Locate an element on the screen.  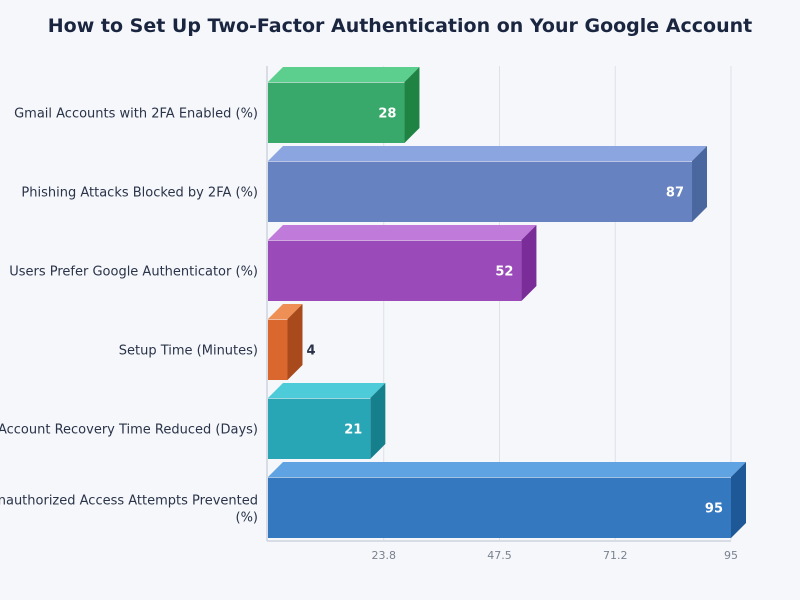
data-label: 21 is located at coordinates (353, 430).